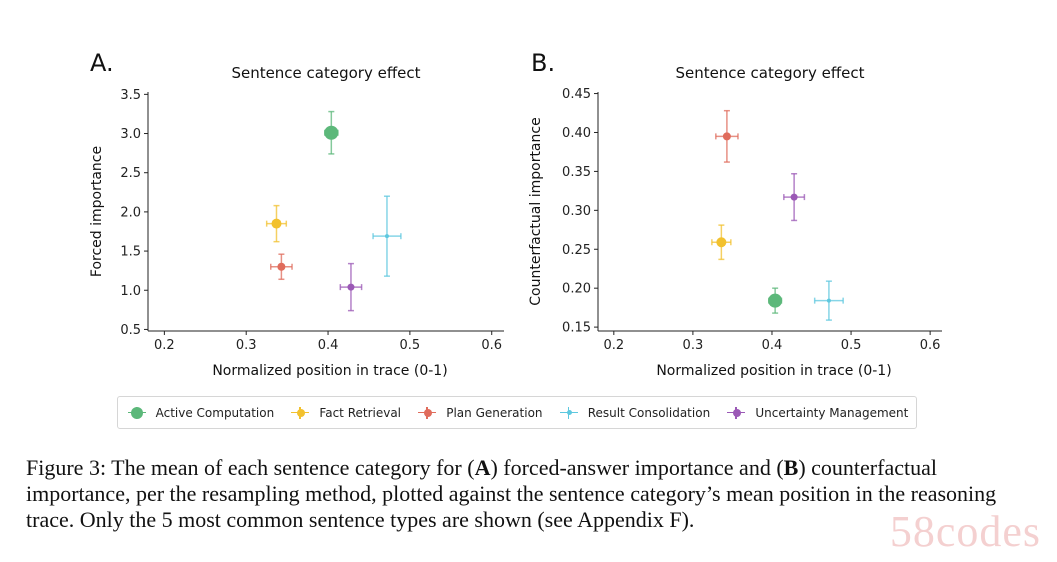 Image resolution: width=1057 pixels, height=562 pixels. Describe the element at coordinates (576, 250) in the screenshot. I see `y-tick-label: 0.25` at that location.